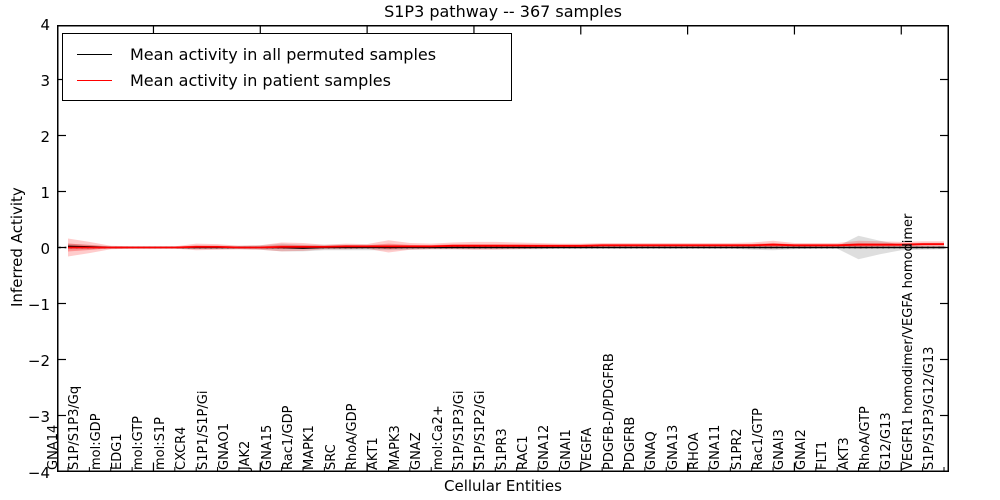 The height and width of the screenshot is (500, 1000). I want to click on legend-label: Mean activity in all permuted samples, so click(283, 54).